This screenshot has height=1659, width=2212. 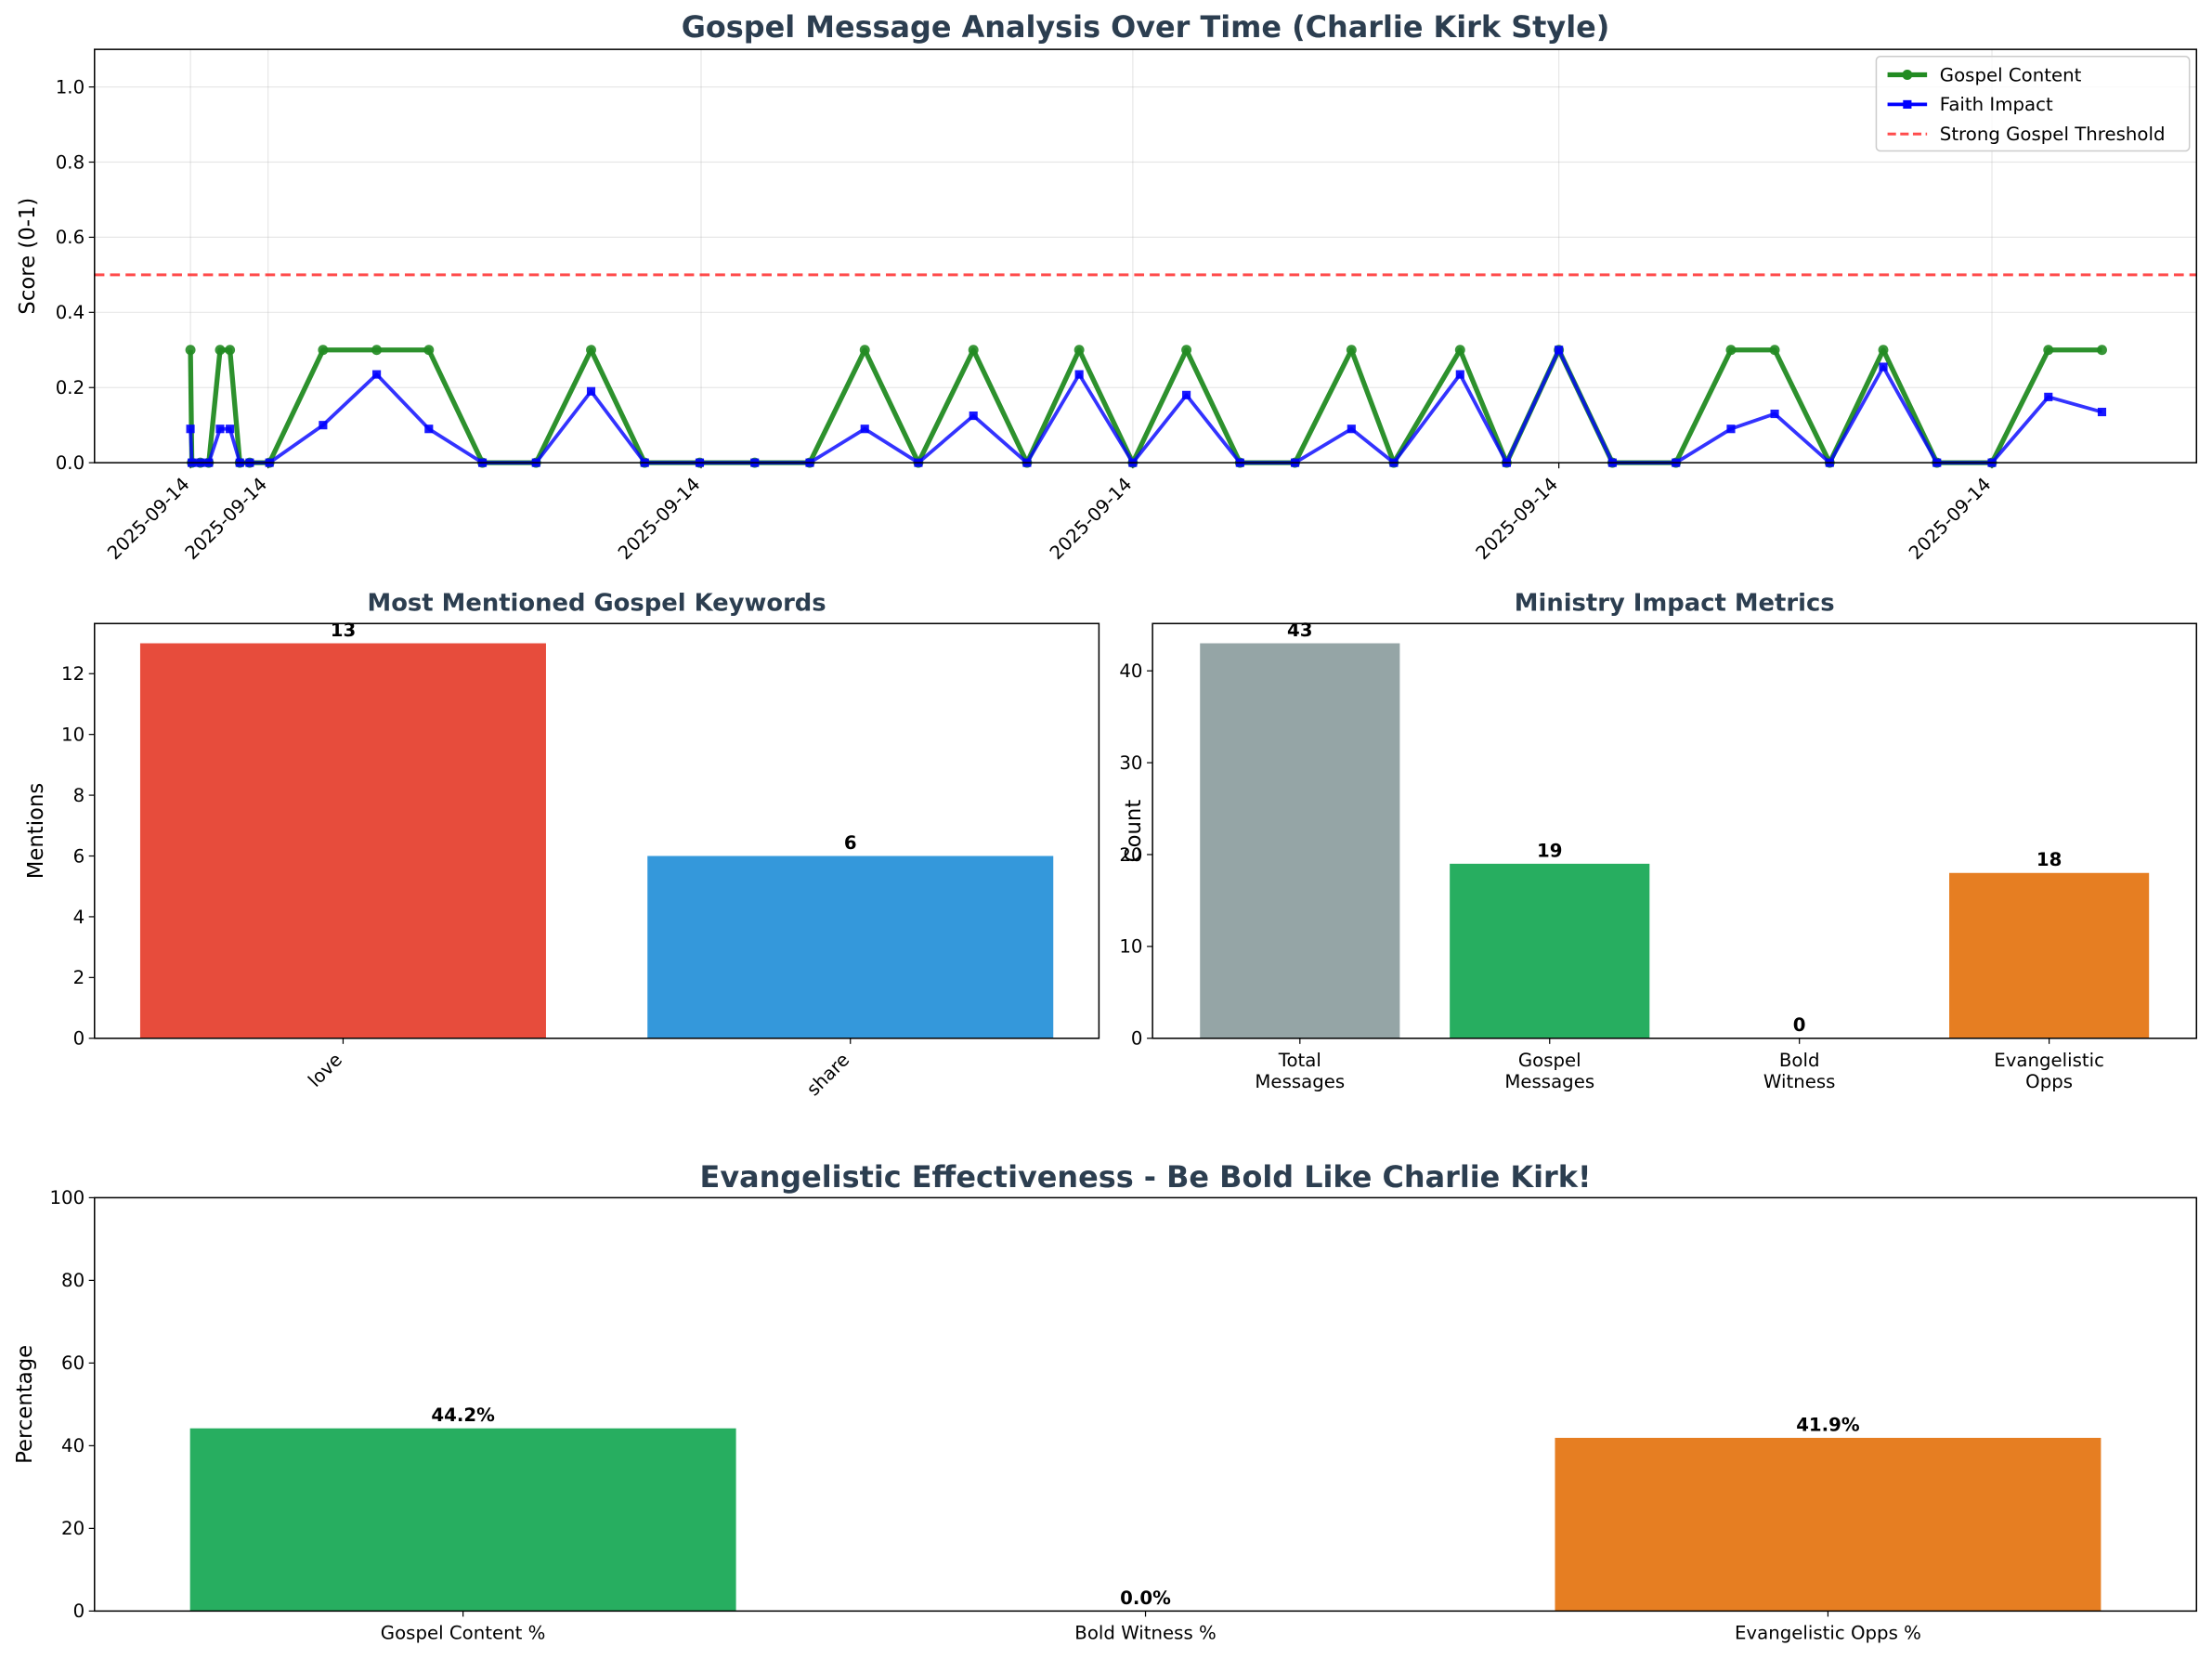 I want to click on y-axis-label: Count, so click(x=1134, y=831).